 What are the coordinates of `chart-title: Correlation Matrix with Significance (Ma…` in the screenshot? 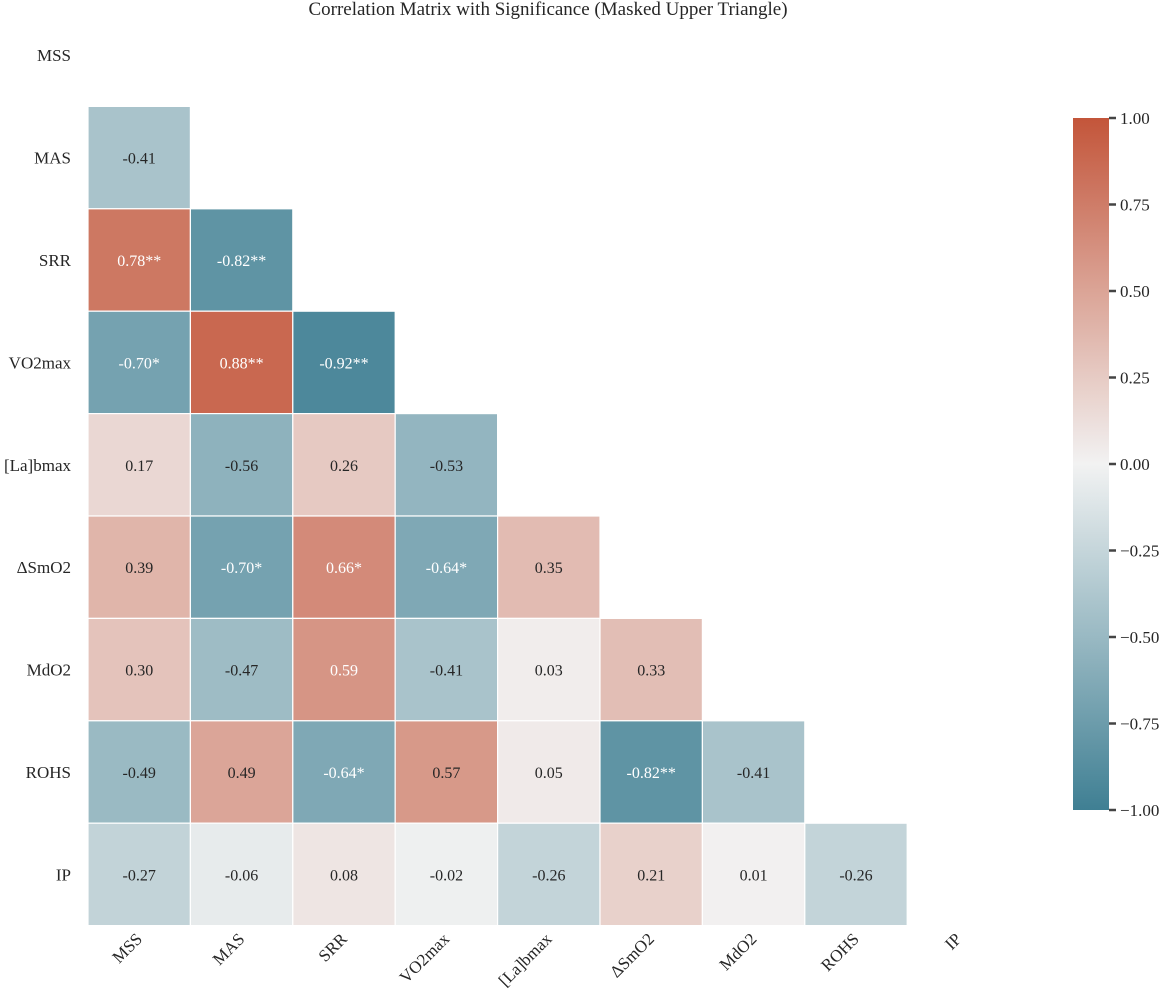 It's located at (547, 10).